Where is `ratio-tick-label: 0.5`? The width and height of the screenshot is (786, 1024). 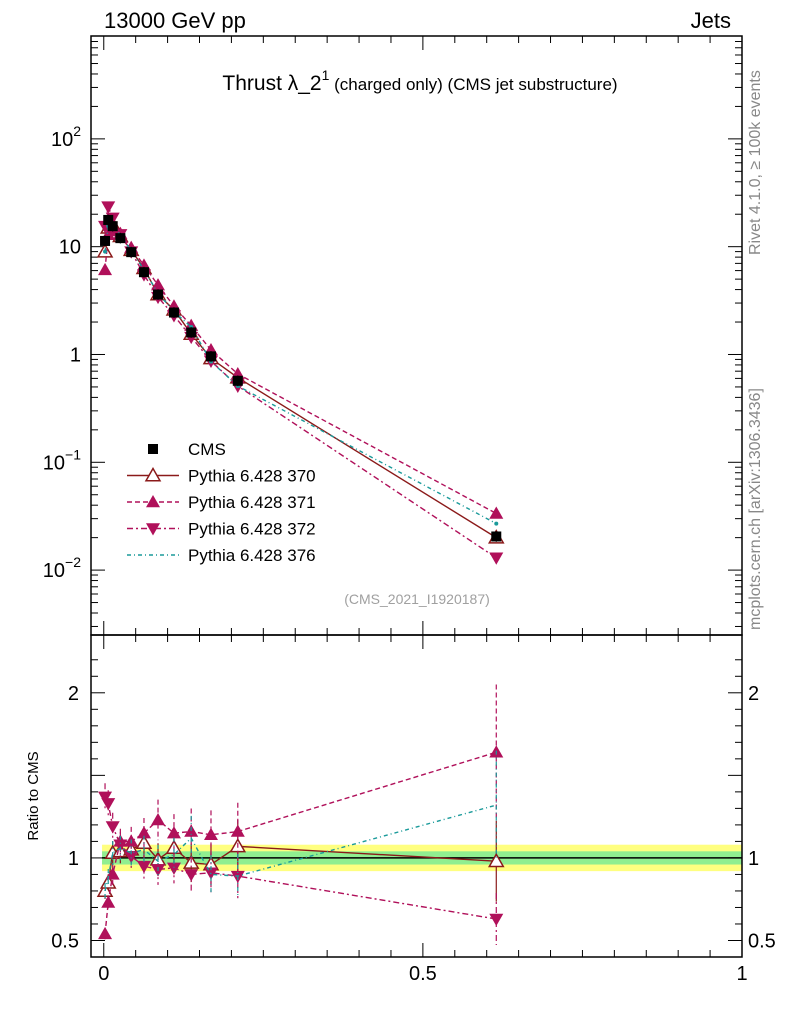
ratio-tick-label: 0.5 is located at coordinates (65, 941).